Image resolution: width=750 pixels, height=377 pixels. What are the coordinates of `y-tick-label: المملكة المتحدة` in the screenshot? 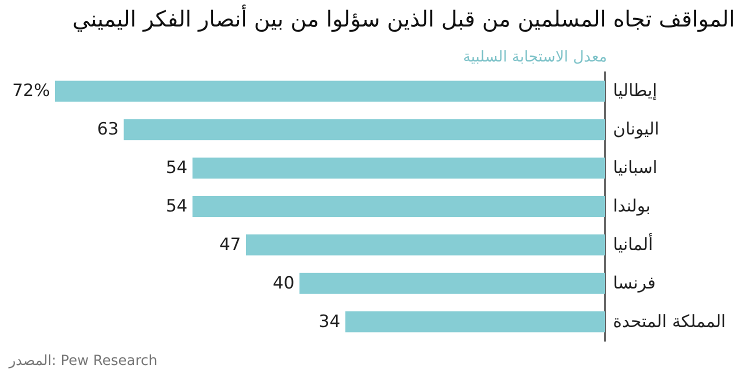 It's located at (669, 322).